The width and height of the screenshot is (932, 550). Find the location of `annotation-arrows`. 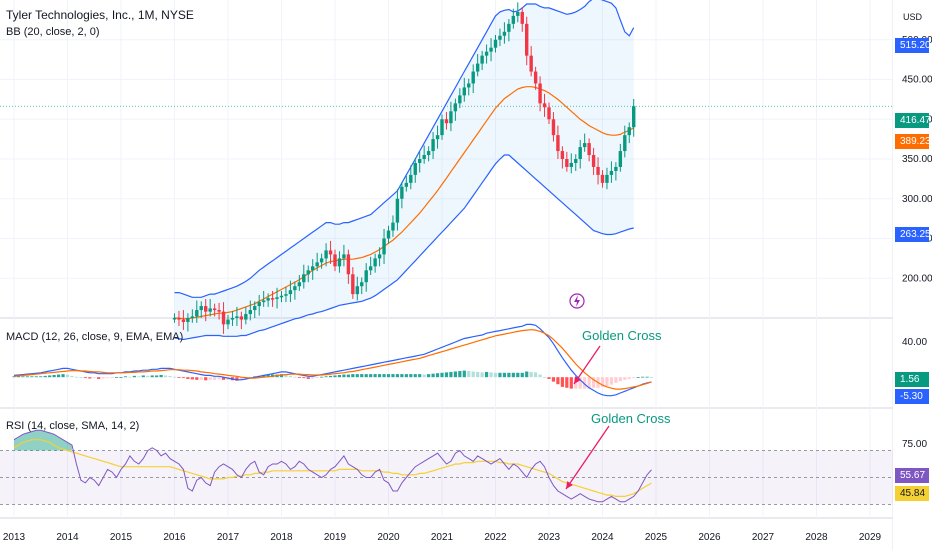

annotation-arrows is located at coordinates (587, 417).